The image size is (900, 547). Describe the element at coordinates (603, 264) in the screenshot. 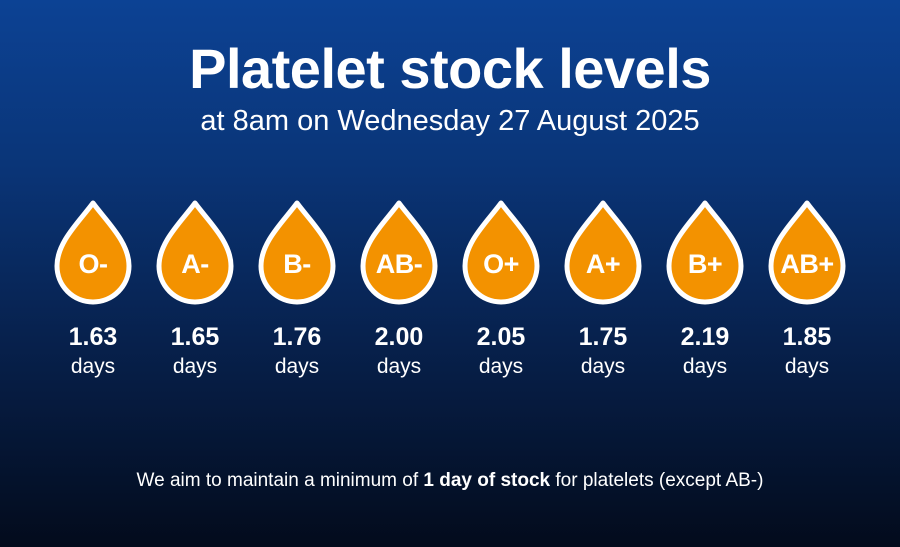

I see `blood-group-label: A+` at that location.